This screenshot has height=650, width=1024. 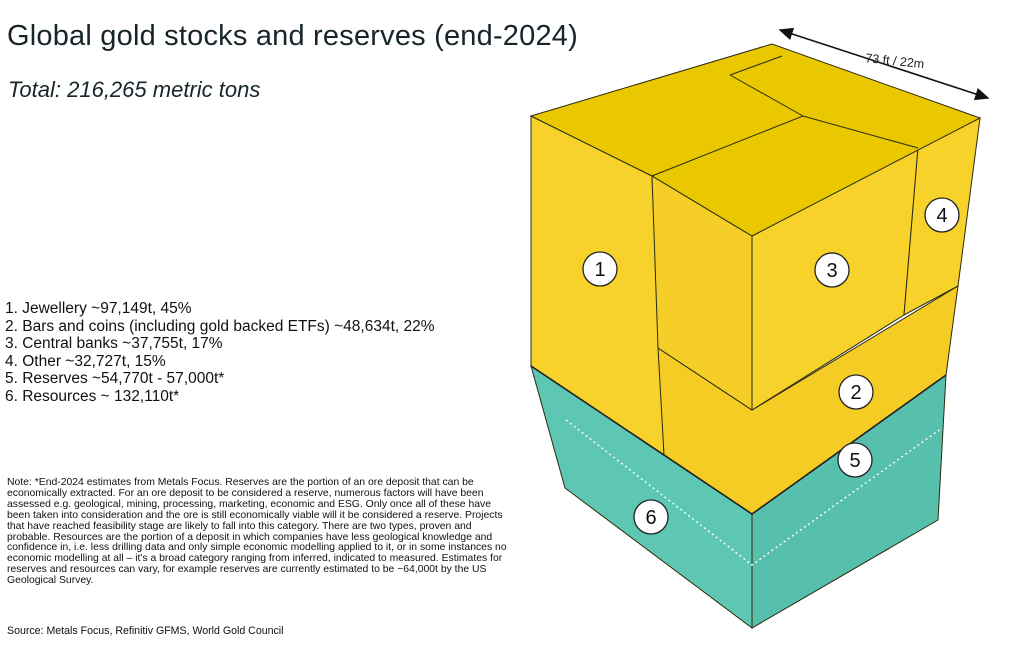 I want to click on marker-2: 2, so click(x=856, y=392).